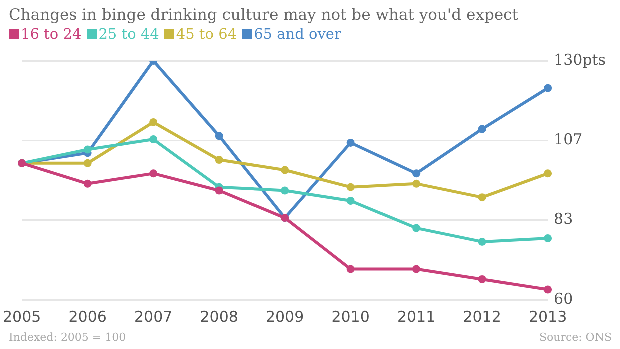  I want to click on x-tick-label: 2007, so click(153, 317).